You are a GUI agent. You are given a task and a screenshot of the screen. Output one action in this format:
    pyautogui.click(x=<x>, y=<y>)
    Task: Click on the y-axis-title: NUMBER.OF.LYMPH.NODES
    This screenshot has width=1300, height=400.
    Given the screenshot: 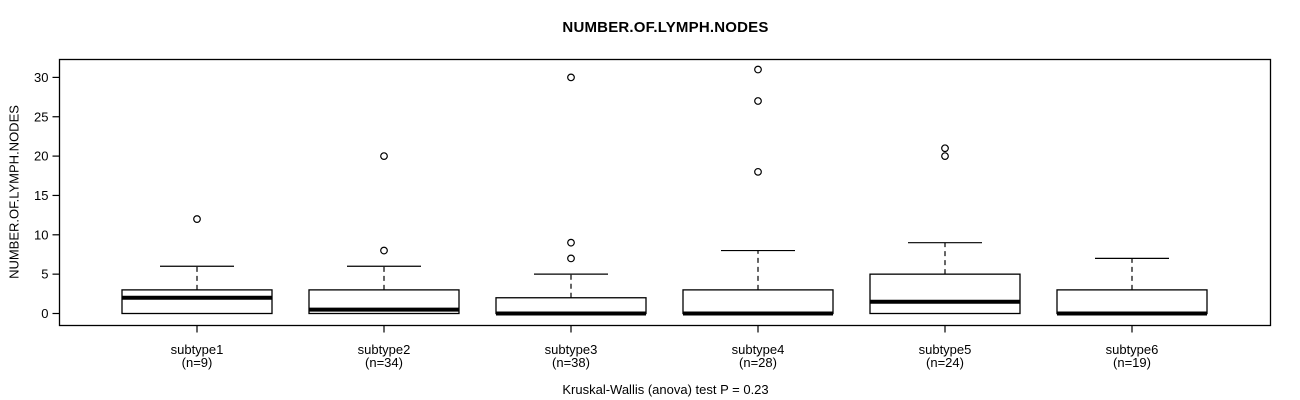 What is the action you would take?
    pyautogui.click(x=14, y=192)
    